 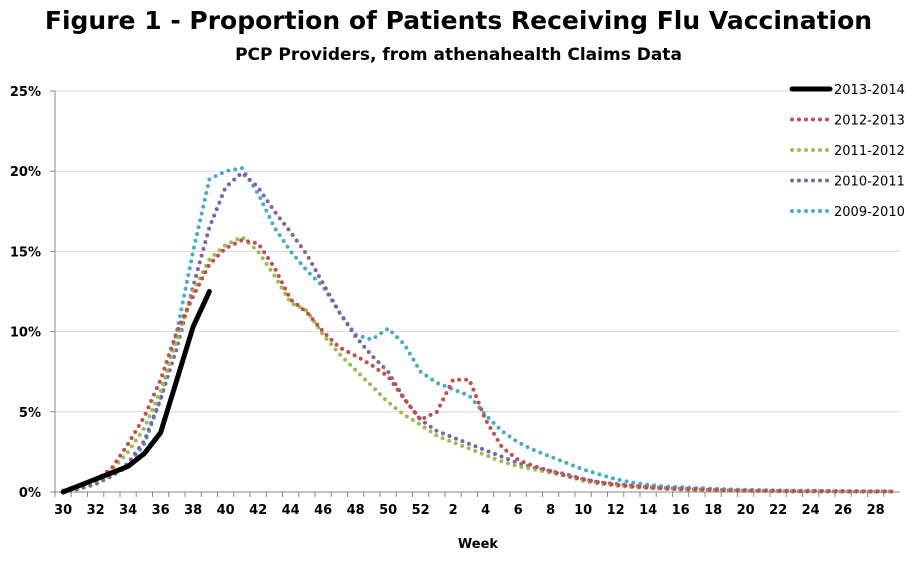 What do you see at coordinates (453, 510) in the screenshot?
I see `x-tick-label: 2` at bounding box center [453, 510].